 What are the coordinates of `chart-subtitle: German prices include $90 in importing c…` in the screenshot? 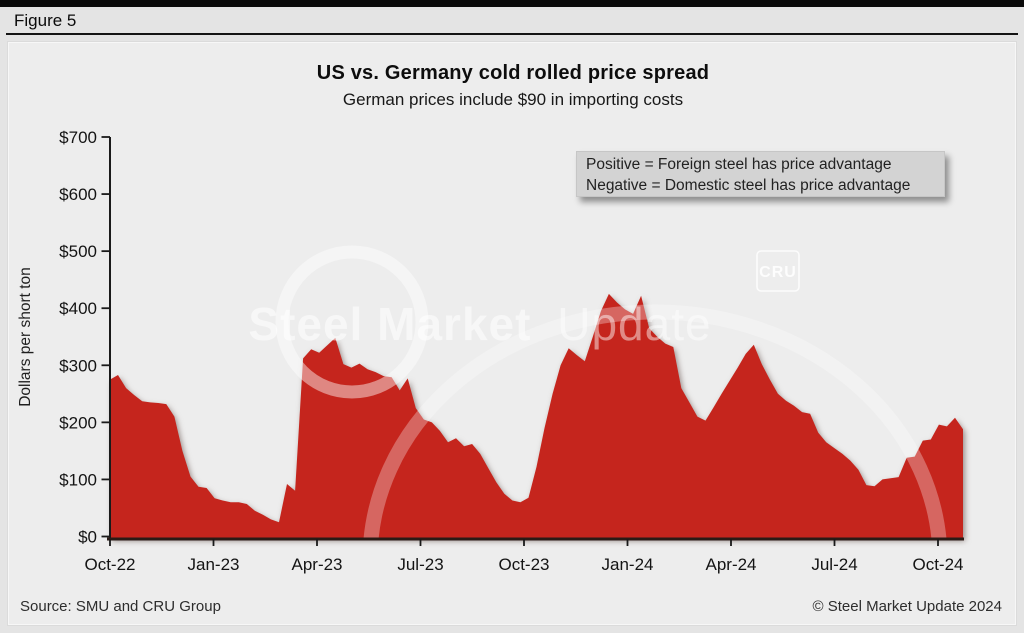 It's located at (513, 99).